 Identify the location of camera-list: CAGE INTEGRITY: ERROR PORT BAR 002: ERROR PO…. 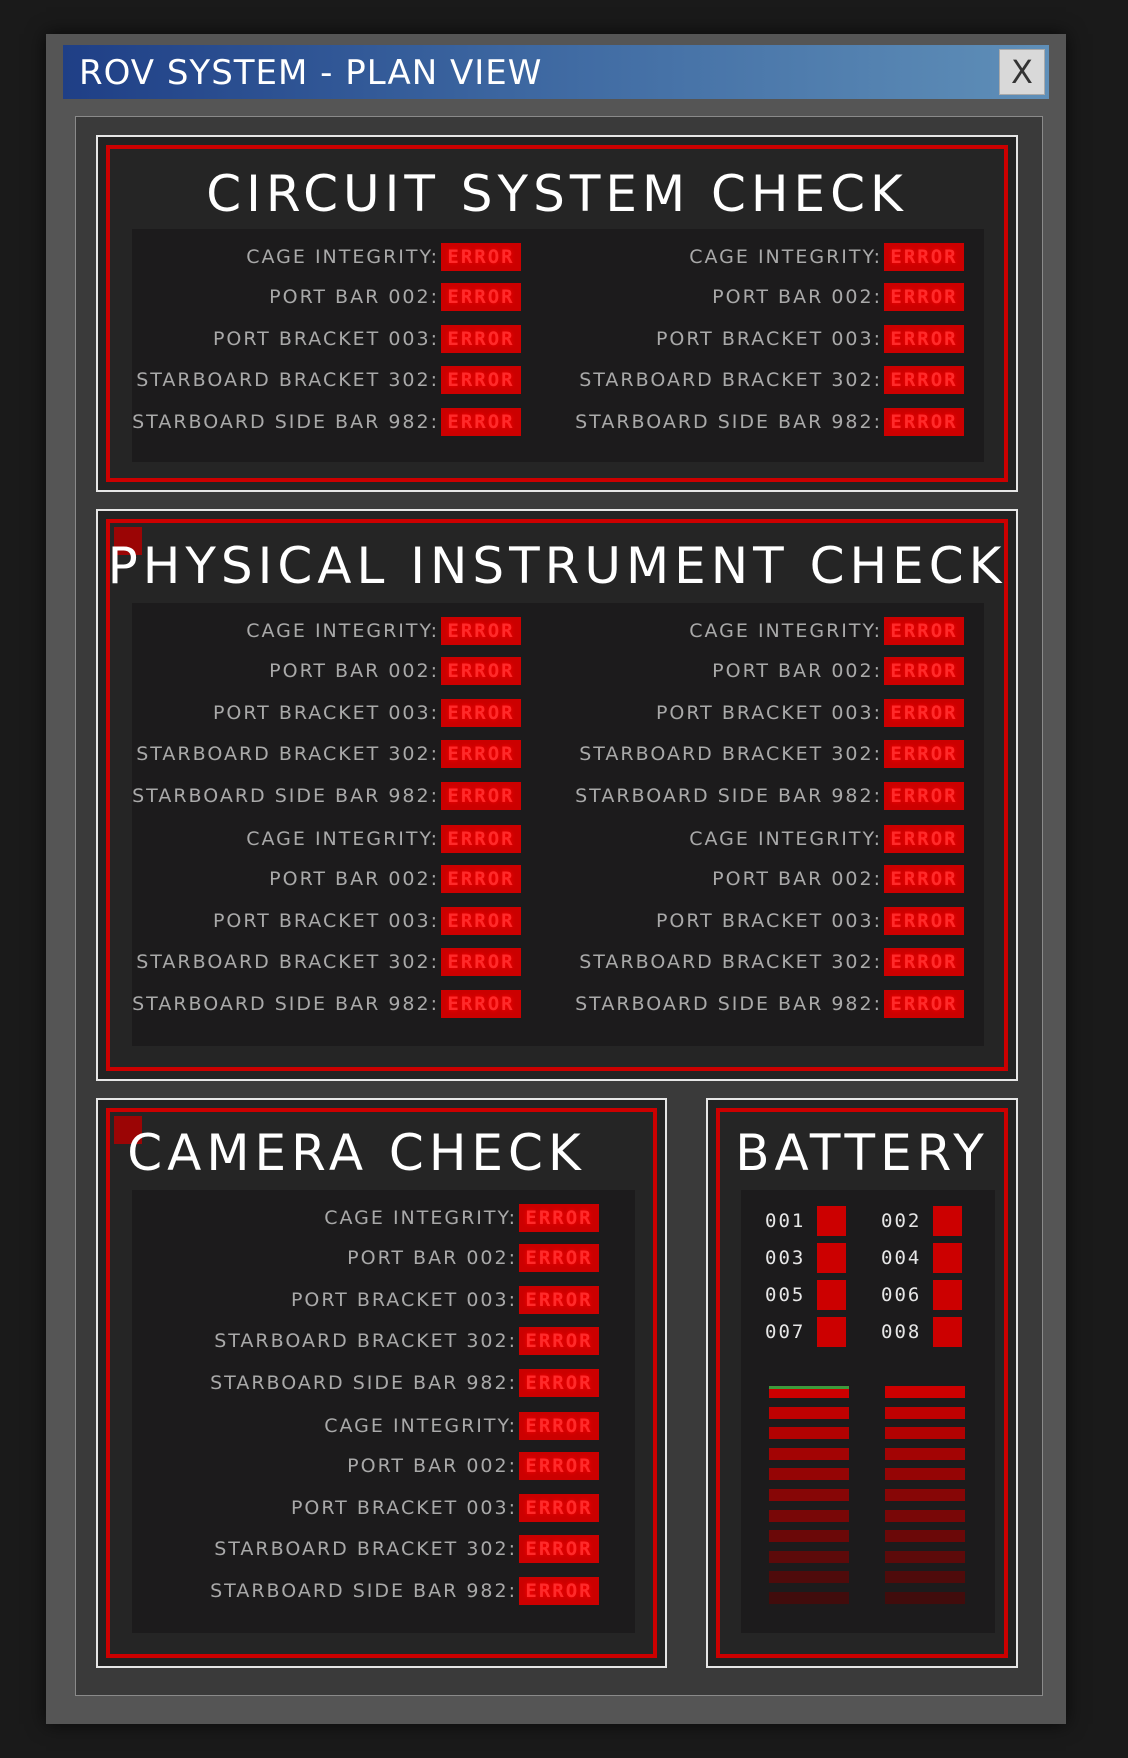
(383, 1411).